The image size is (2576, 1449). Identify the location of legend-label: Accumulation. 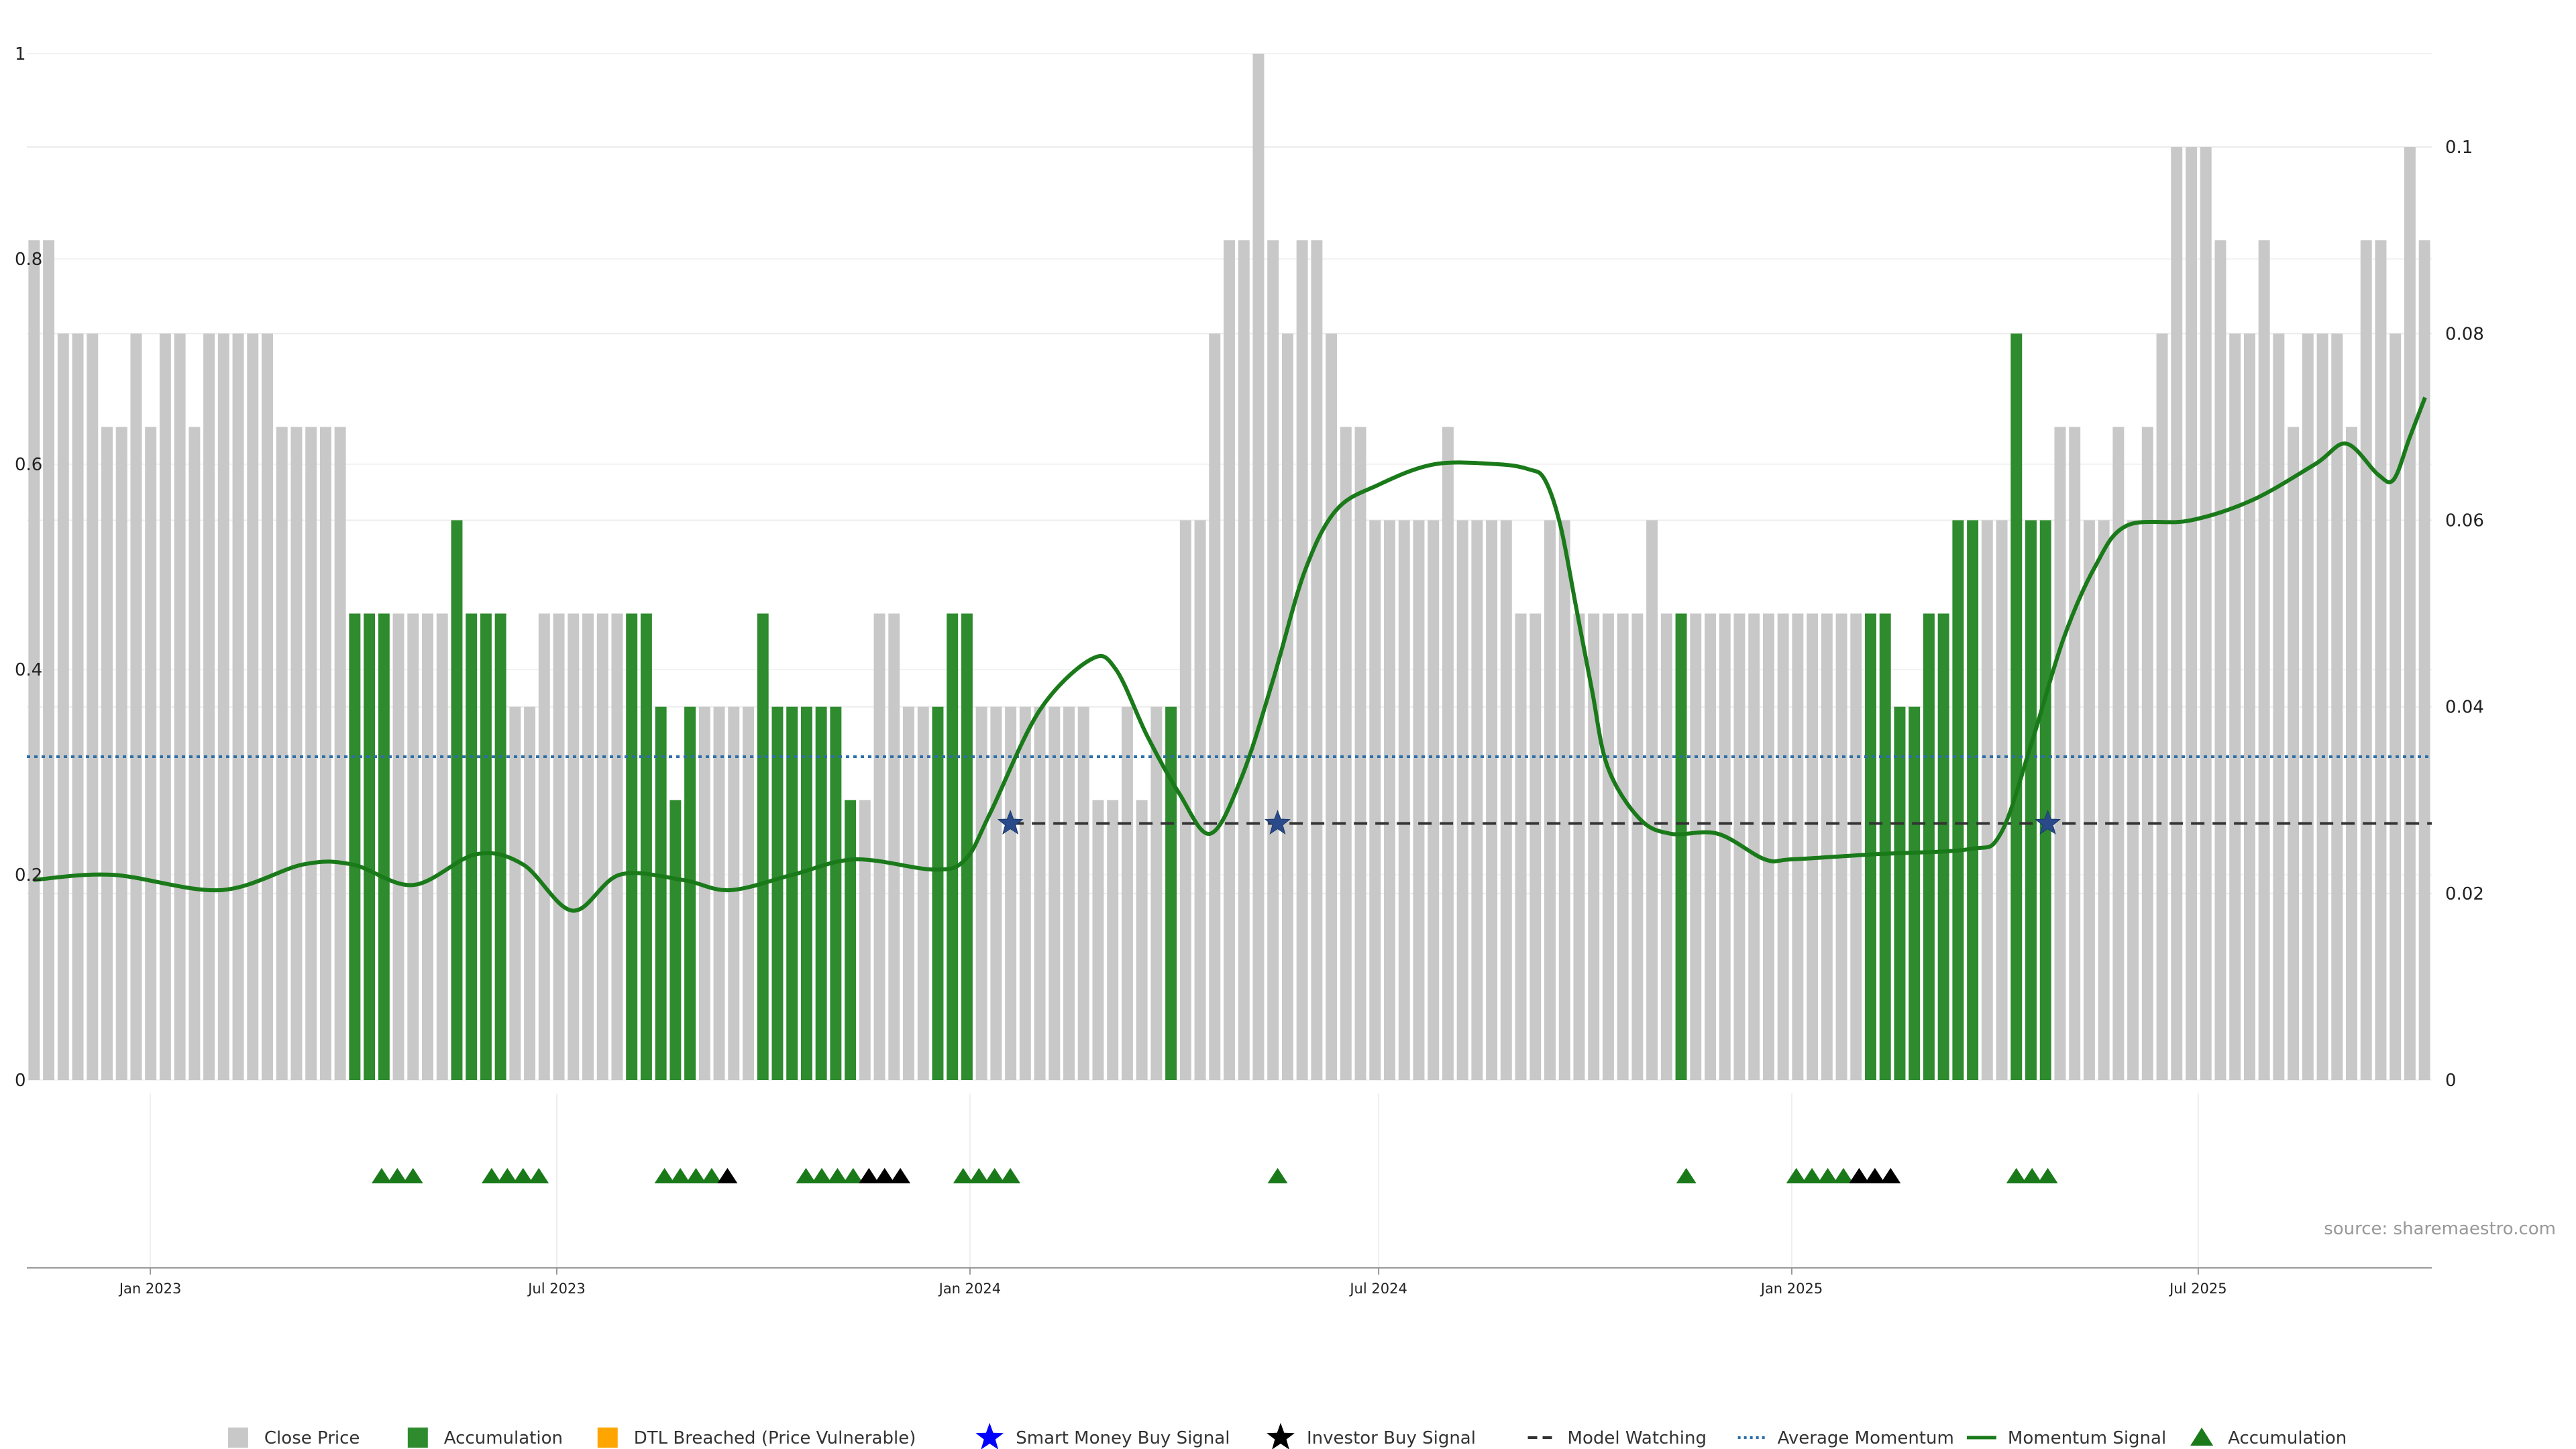
(503, 1438).